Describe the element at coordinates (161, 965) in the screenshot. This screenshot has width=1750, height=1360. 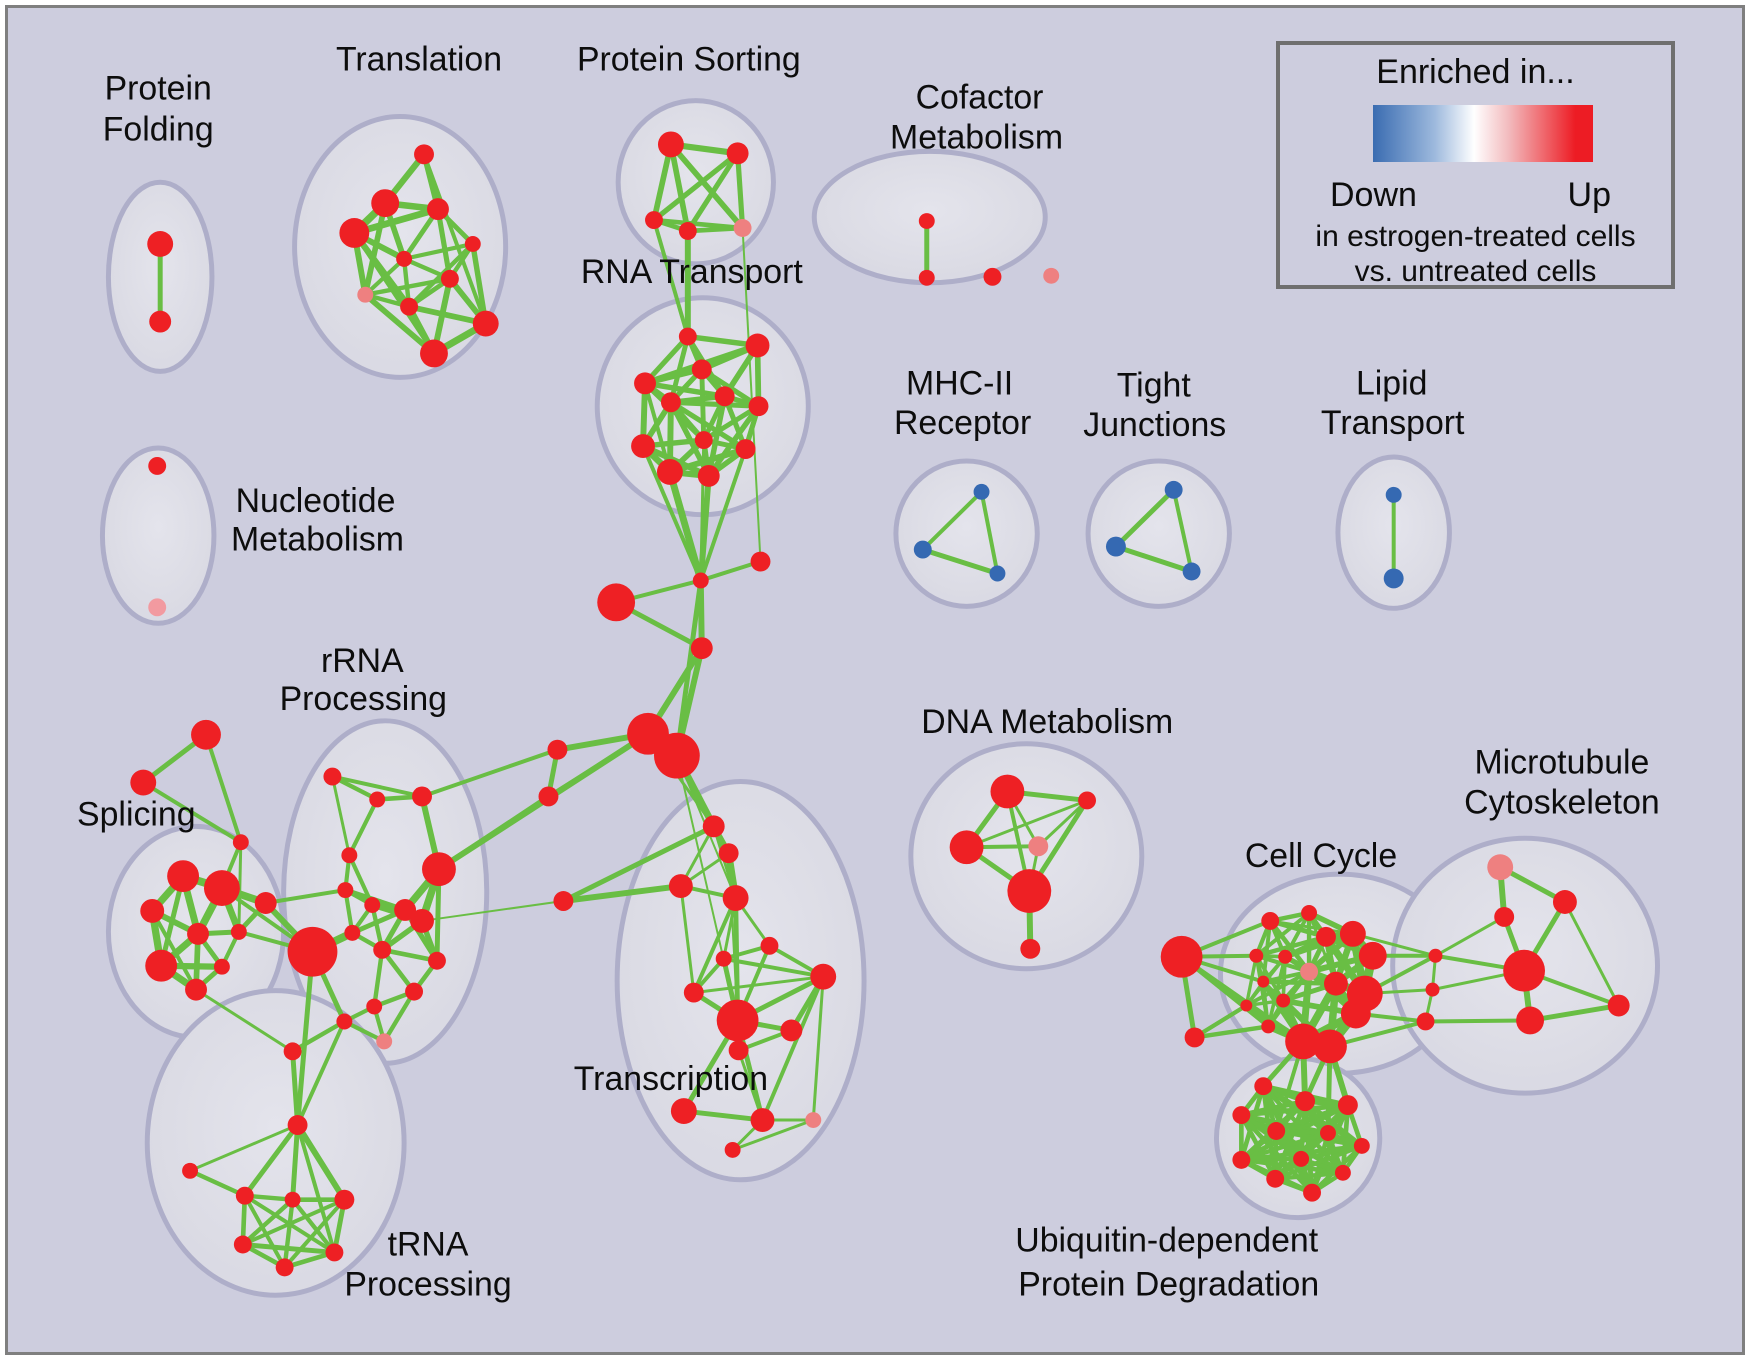
I see `gene-set-node-sp6` at that location.